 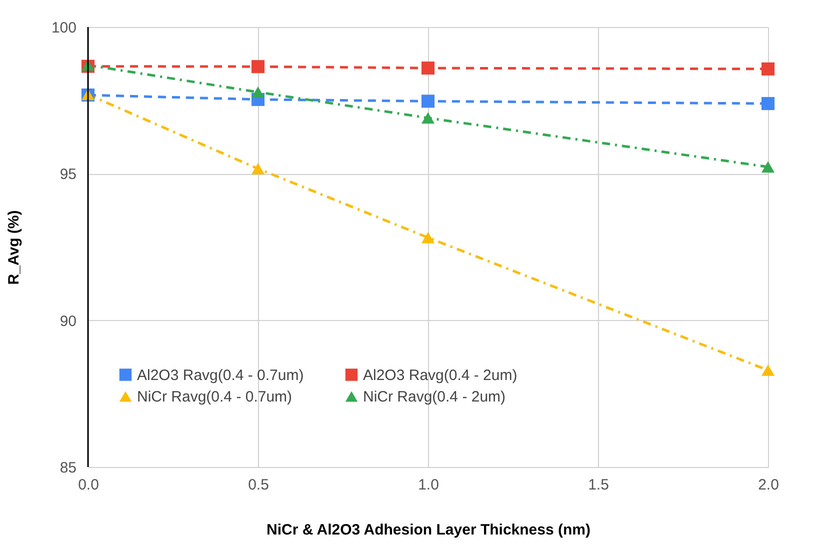 What do you see at coordinates (428, 530) in the screenshot?
I see `x-axis-title: NiCr & Al2O3 Adhesion Layer Thickness (nm)` at bounding box center [428, 530].